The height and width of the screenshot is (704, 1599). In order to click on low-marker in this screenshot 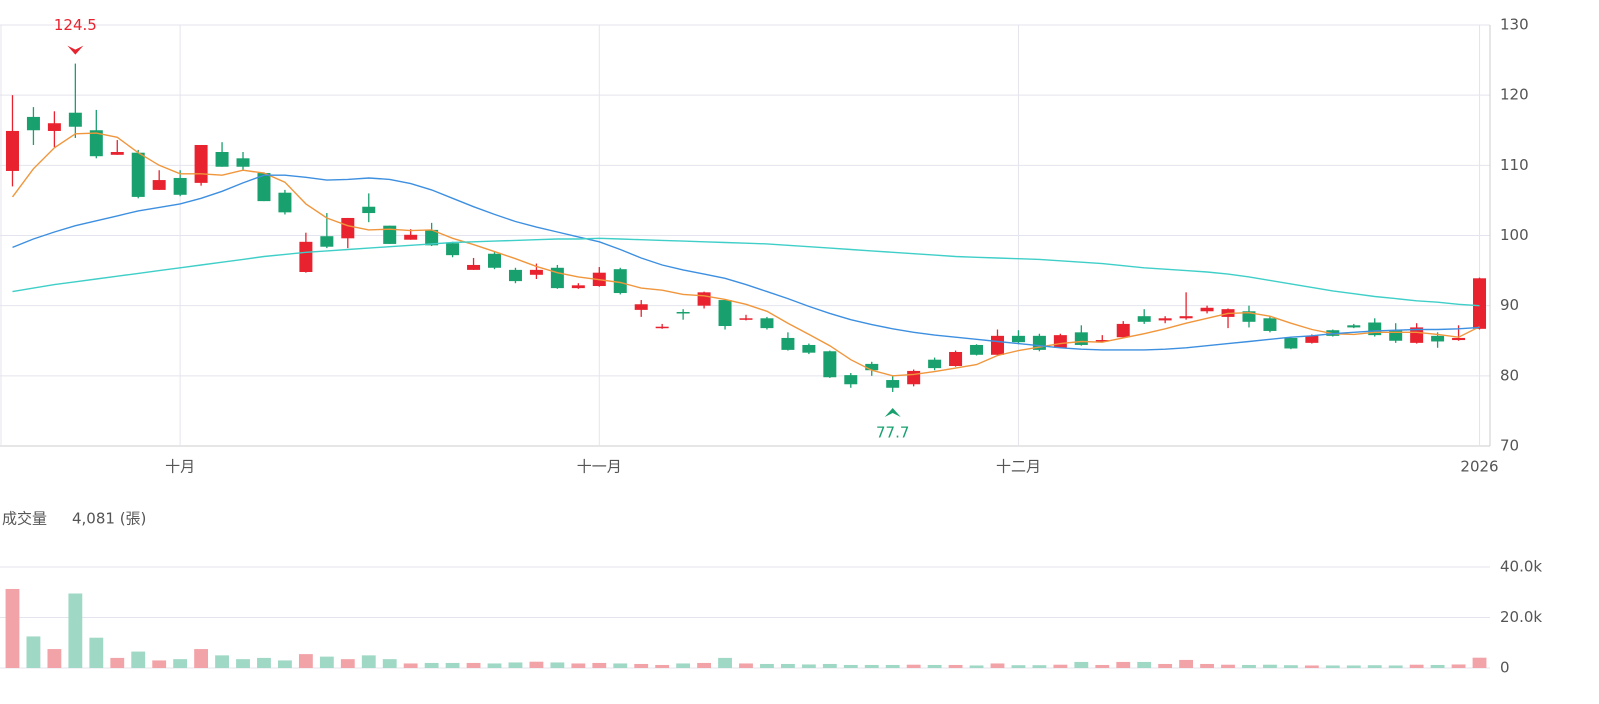, I will do `click(892, 412)`.